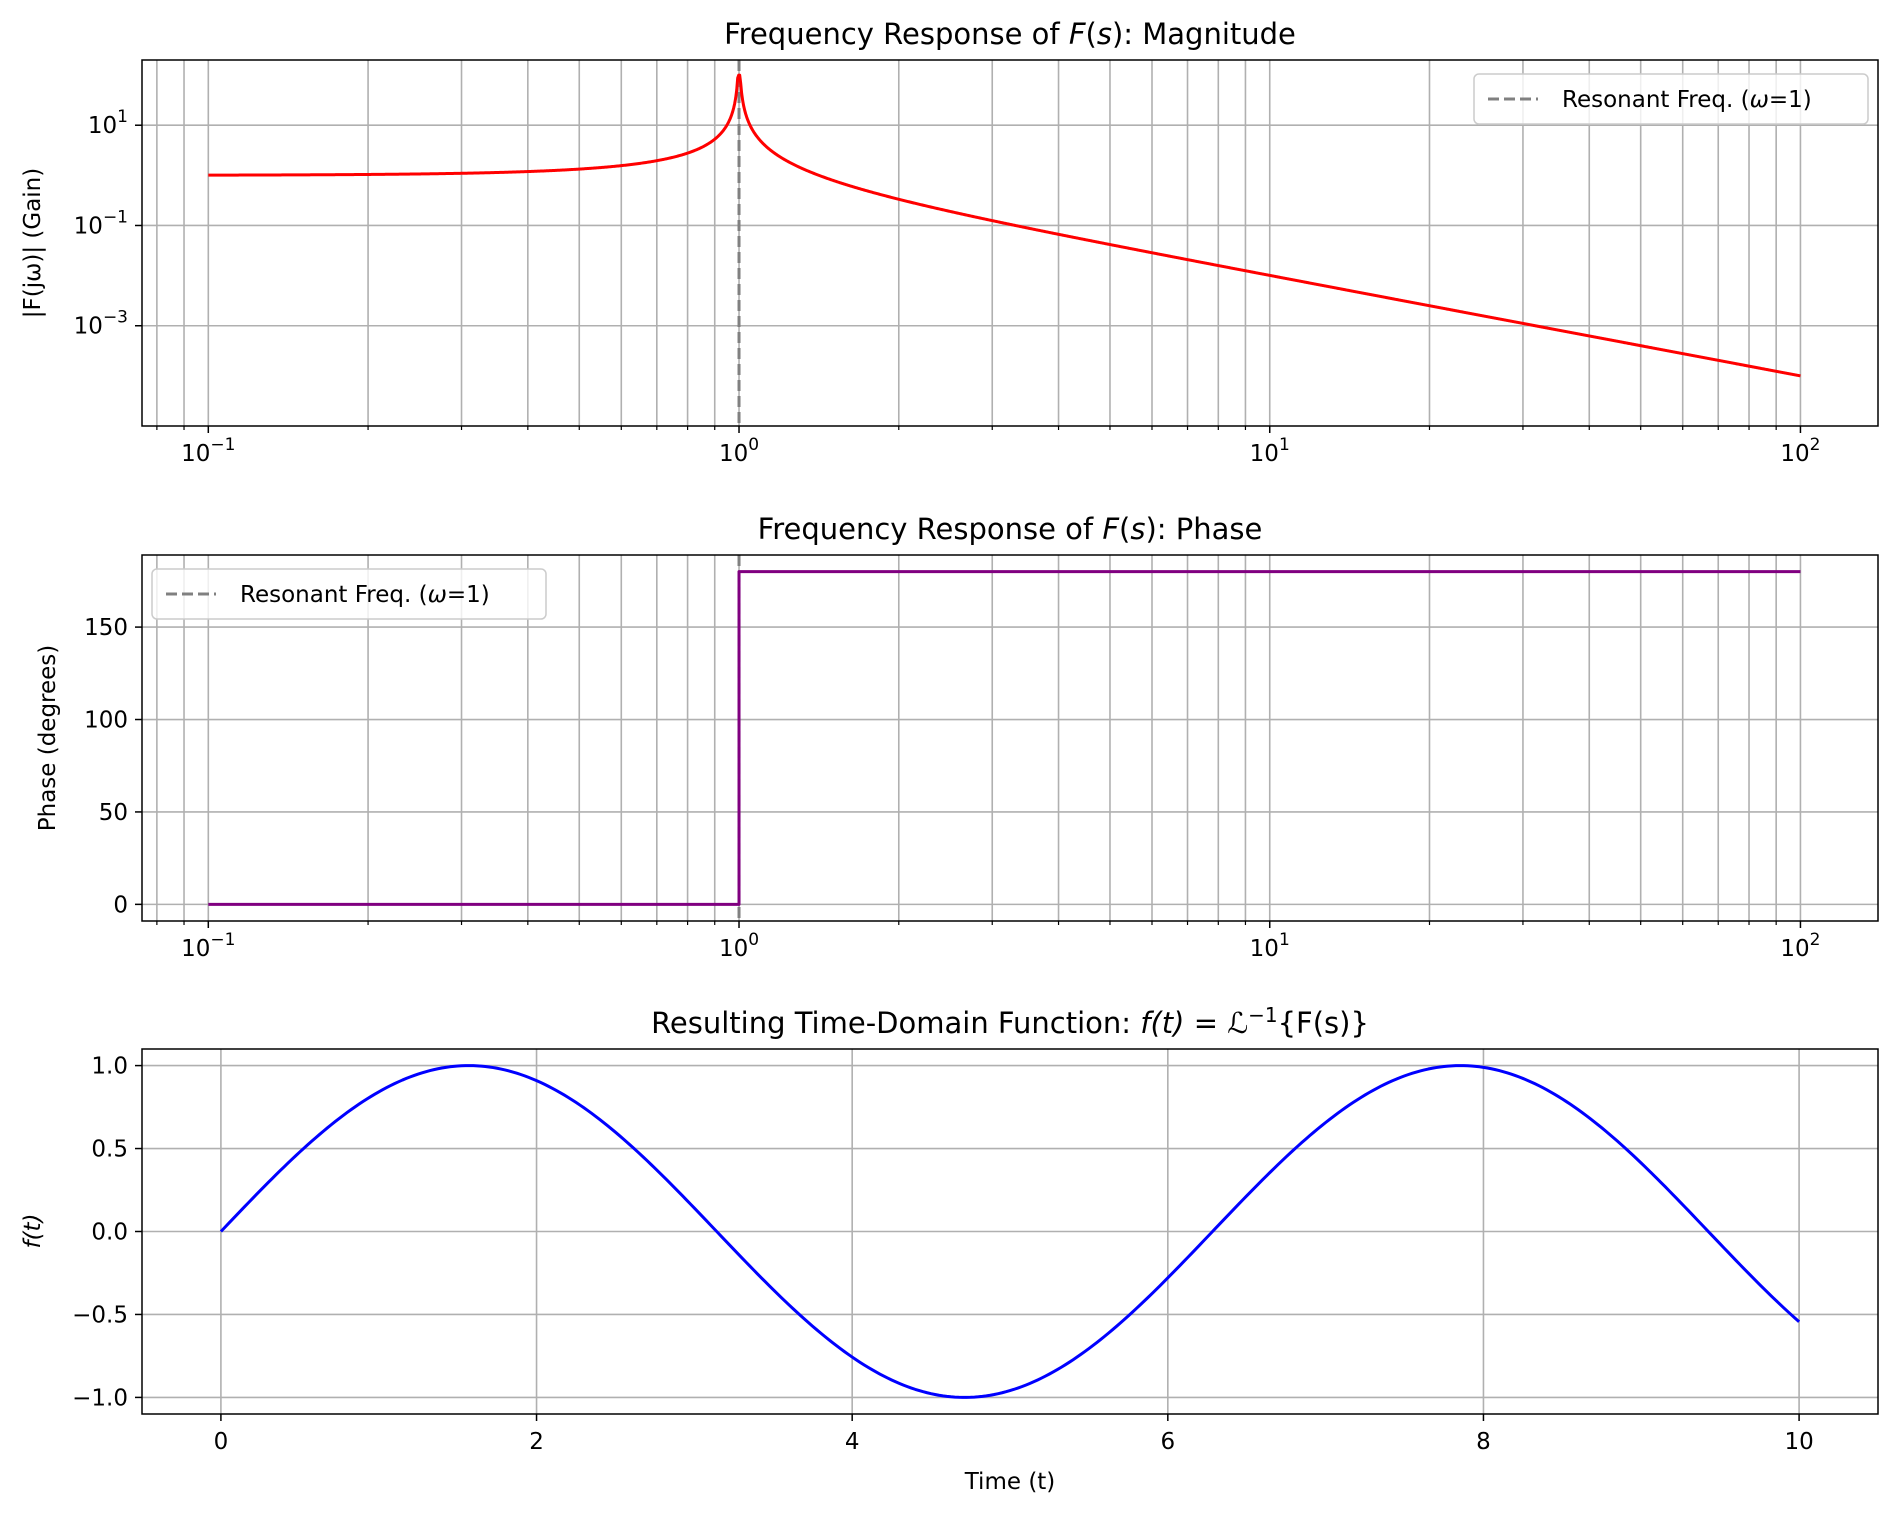 This screenshot has width=1895, height=1514. Describe the element at coordinates (1010, 529) in the screenshot. I see `phase-title: Frequency Response of F(s): Phase` at that location.